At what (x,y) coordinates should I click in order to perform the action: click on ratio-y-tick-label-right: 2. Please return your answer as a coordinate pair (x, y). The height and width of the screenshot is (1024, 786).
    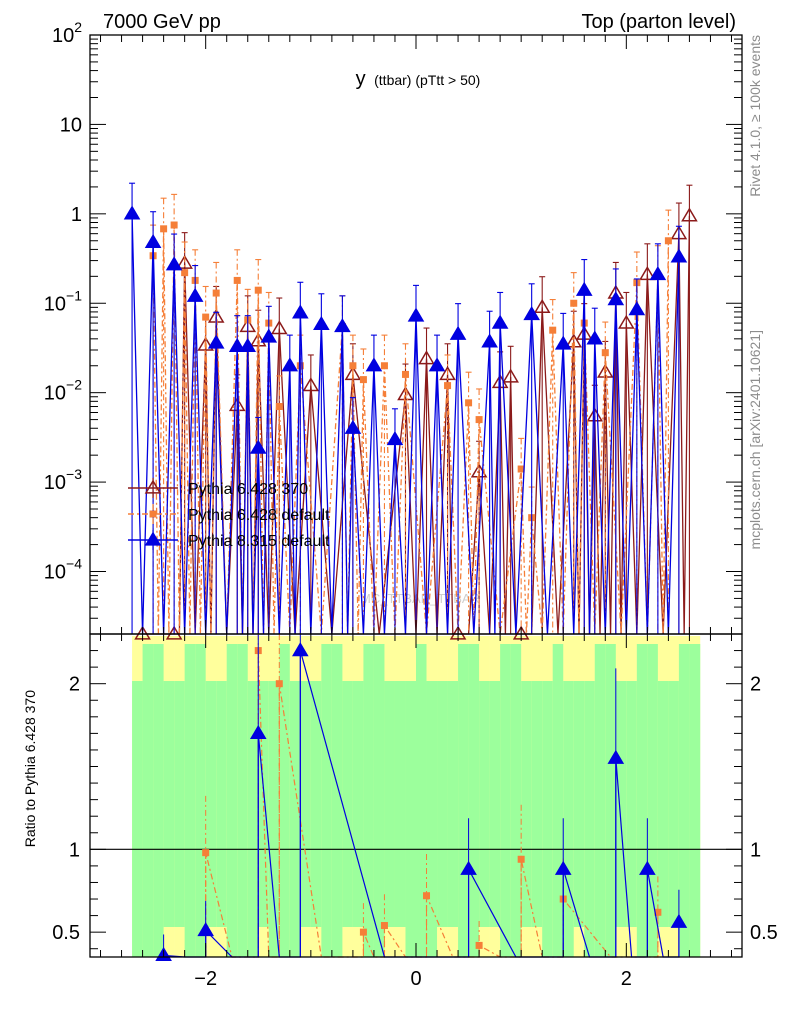
    Looking at the image, I should click on (755, 685).